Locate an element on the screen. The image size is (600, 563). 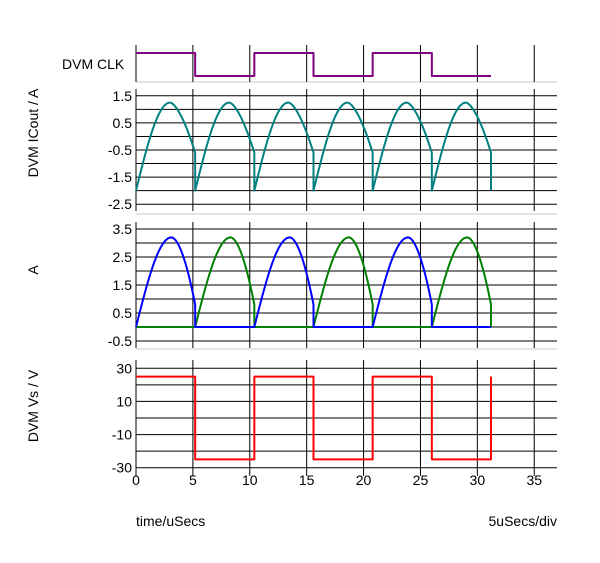
icout-trace is located at coordinates (314, 146).